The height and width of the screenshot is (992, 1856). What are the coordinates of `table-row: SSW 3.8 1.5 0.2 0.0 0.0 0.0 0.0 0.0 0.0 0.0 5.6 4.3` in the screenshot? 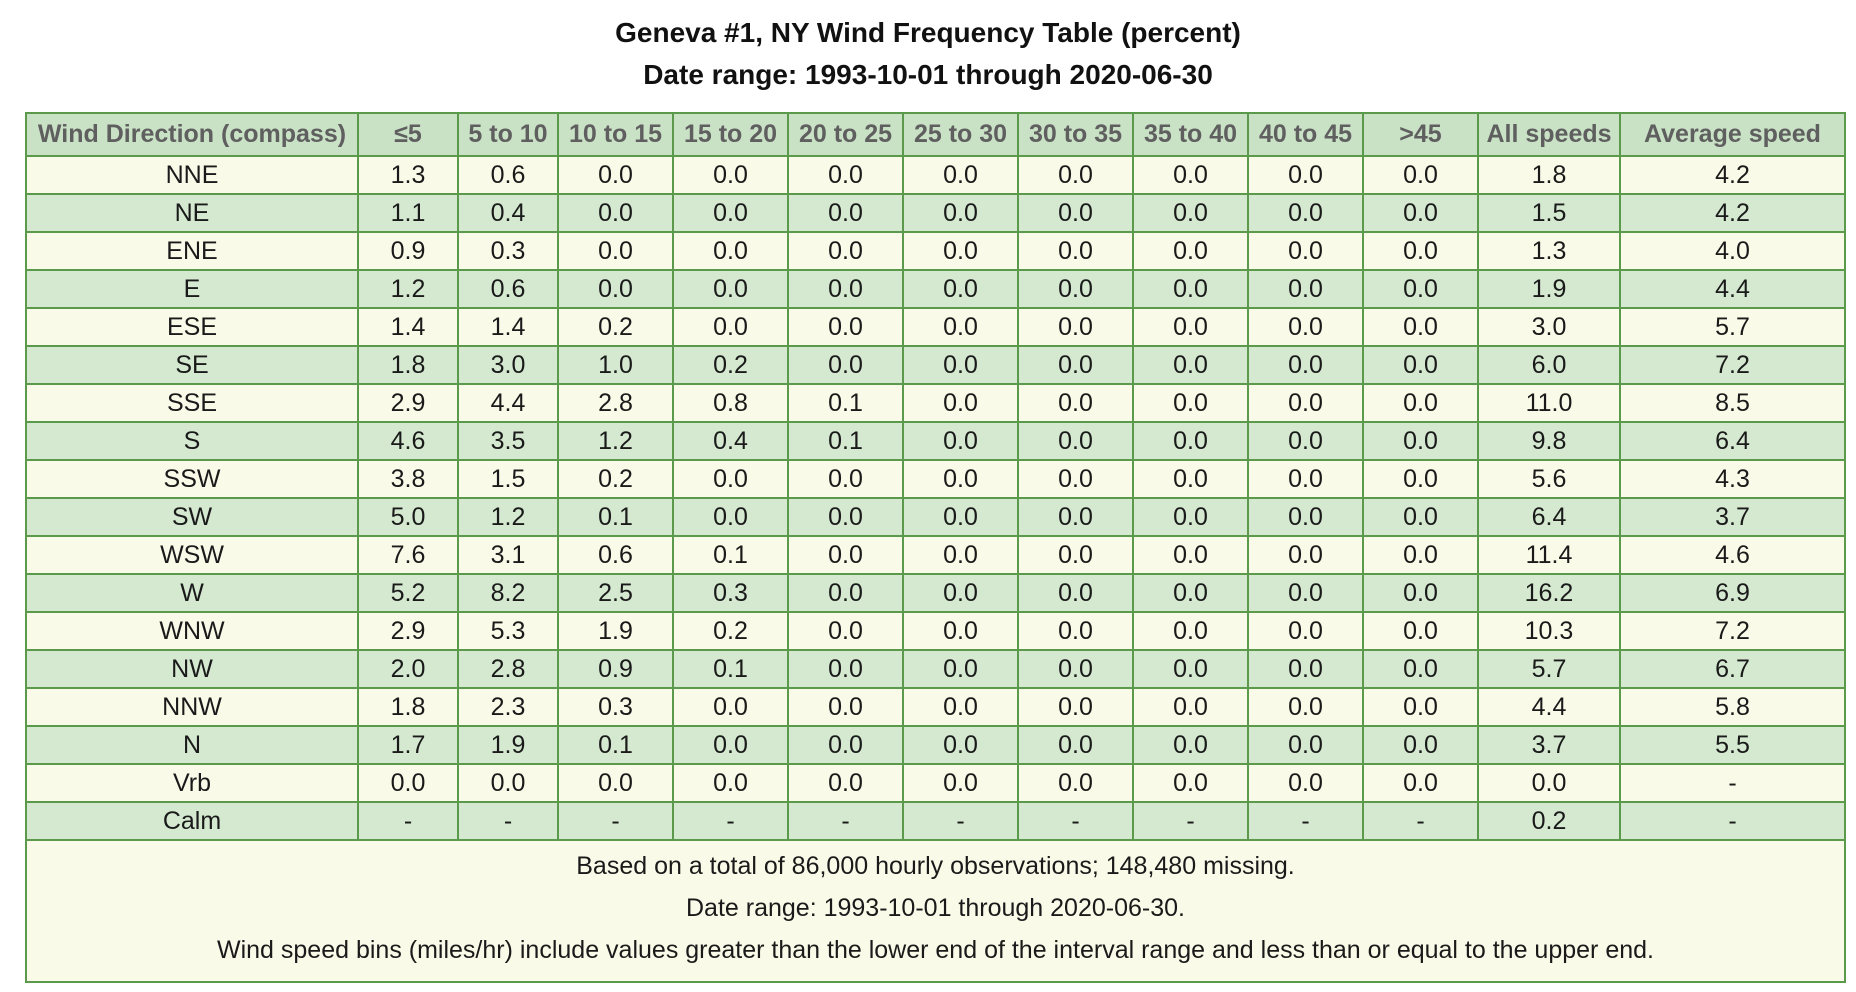 It's located at (935, 479).